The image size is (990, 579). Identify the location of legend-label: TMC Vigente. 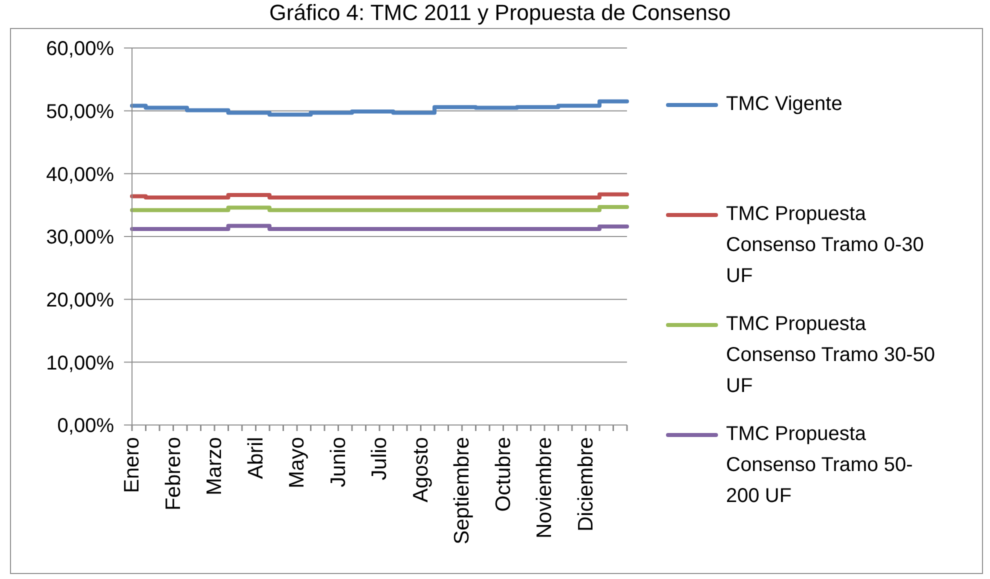
(785, 104).